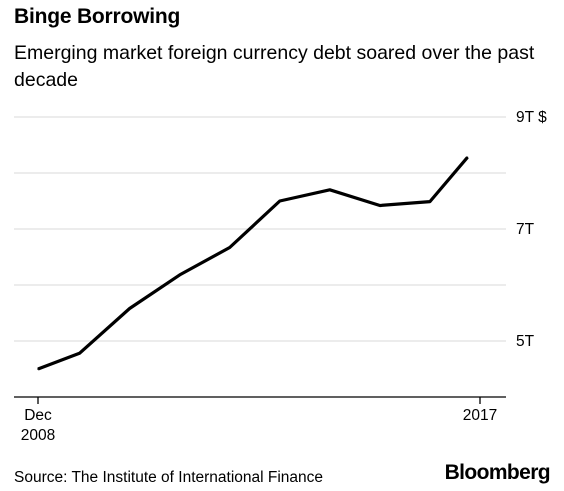 The image size is (564, 491). I want to click on x-tick-label: Dec 2008, so click(38, 425).